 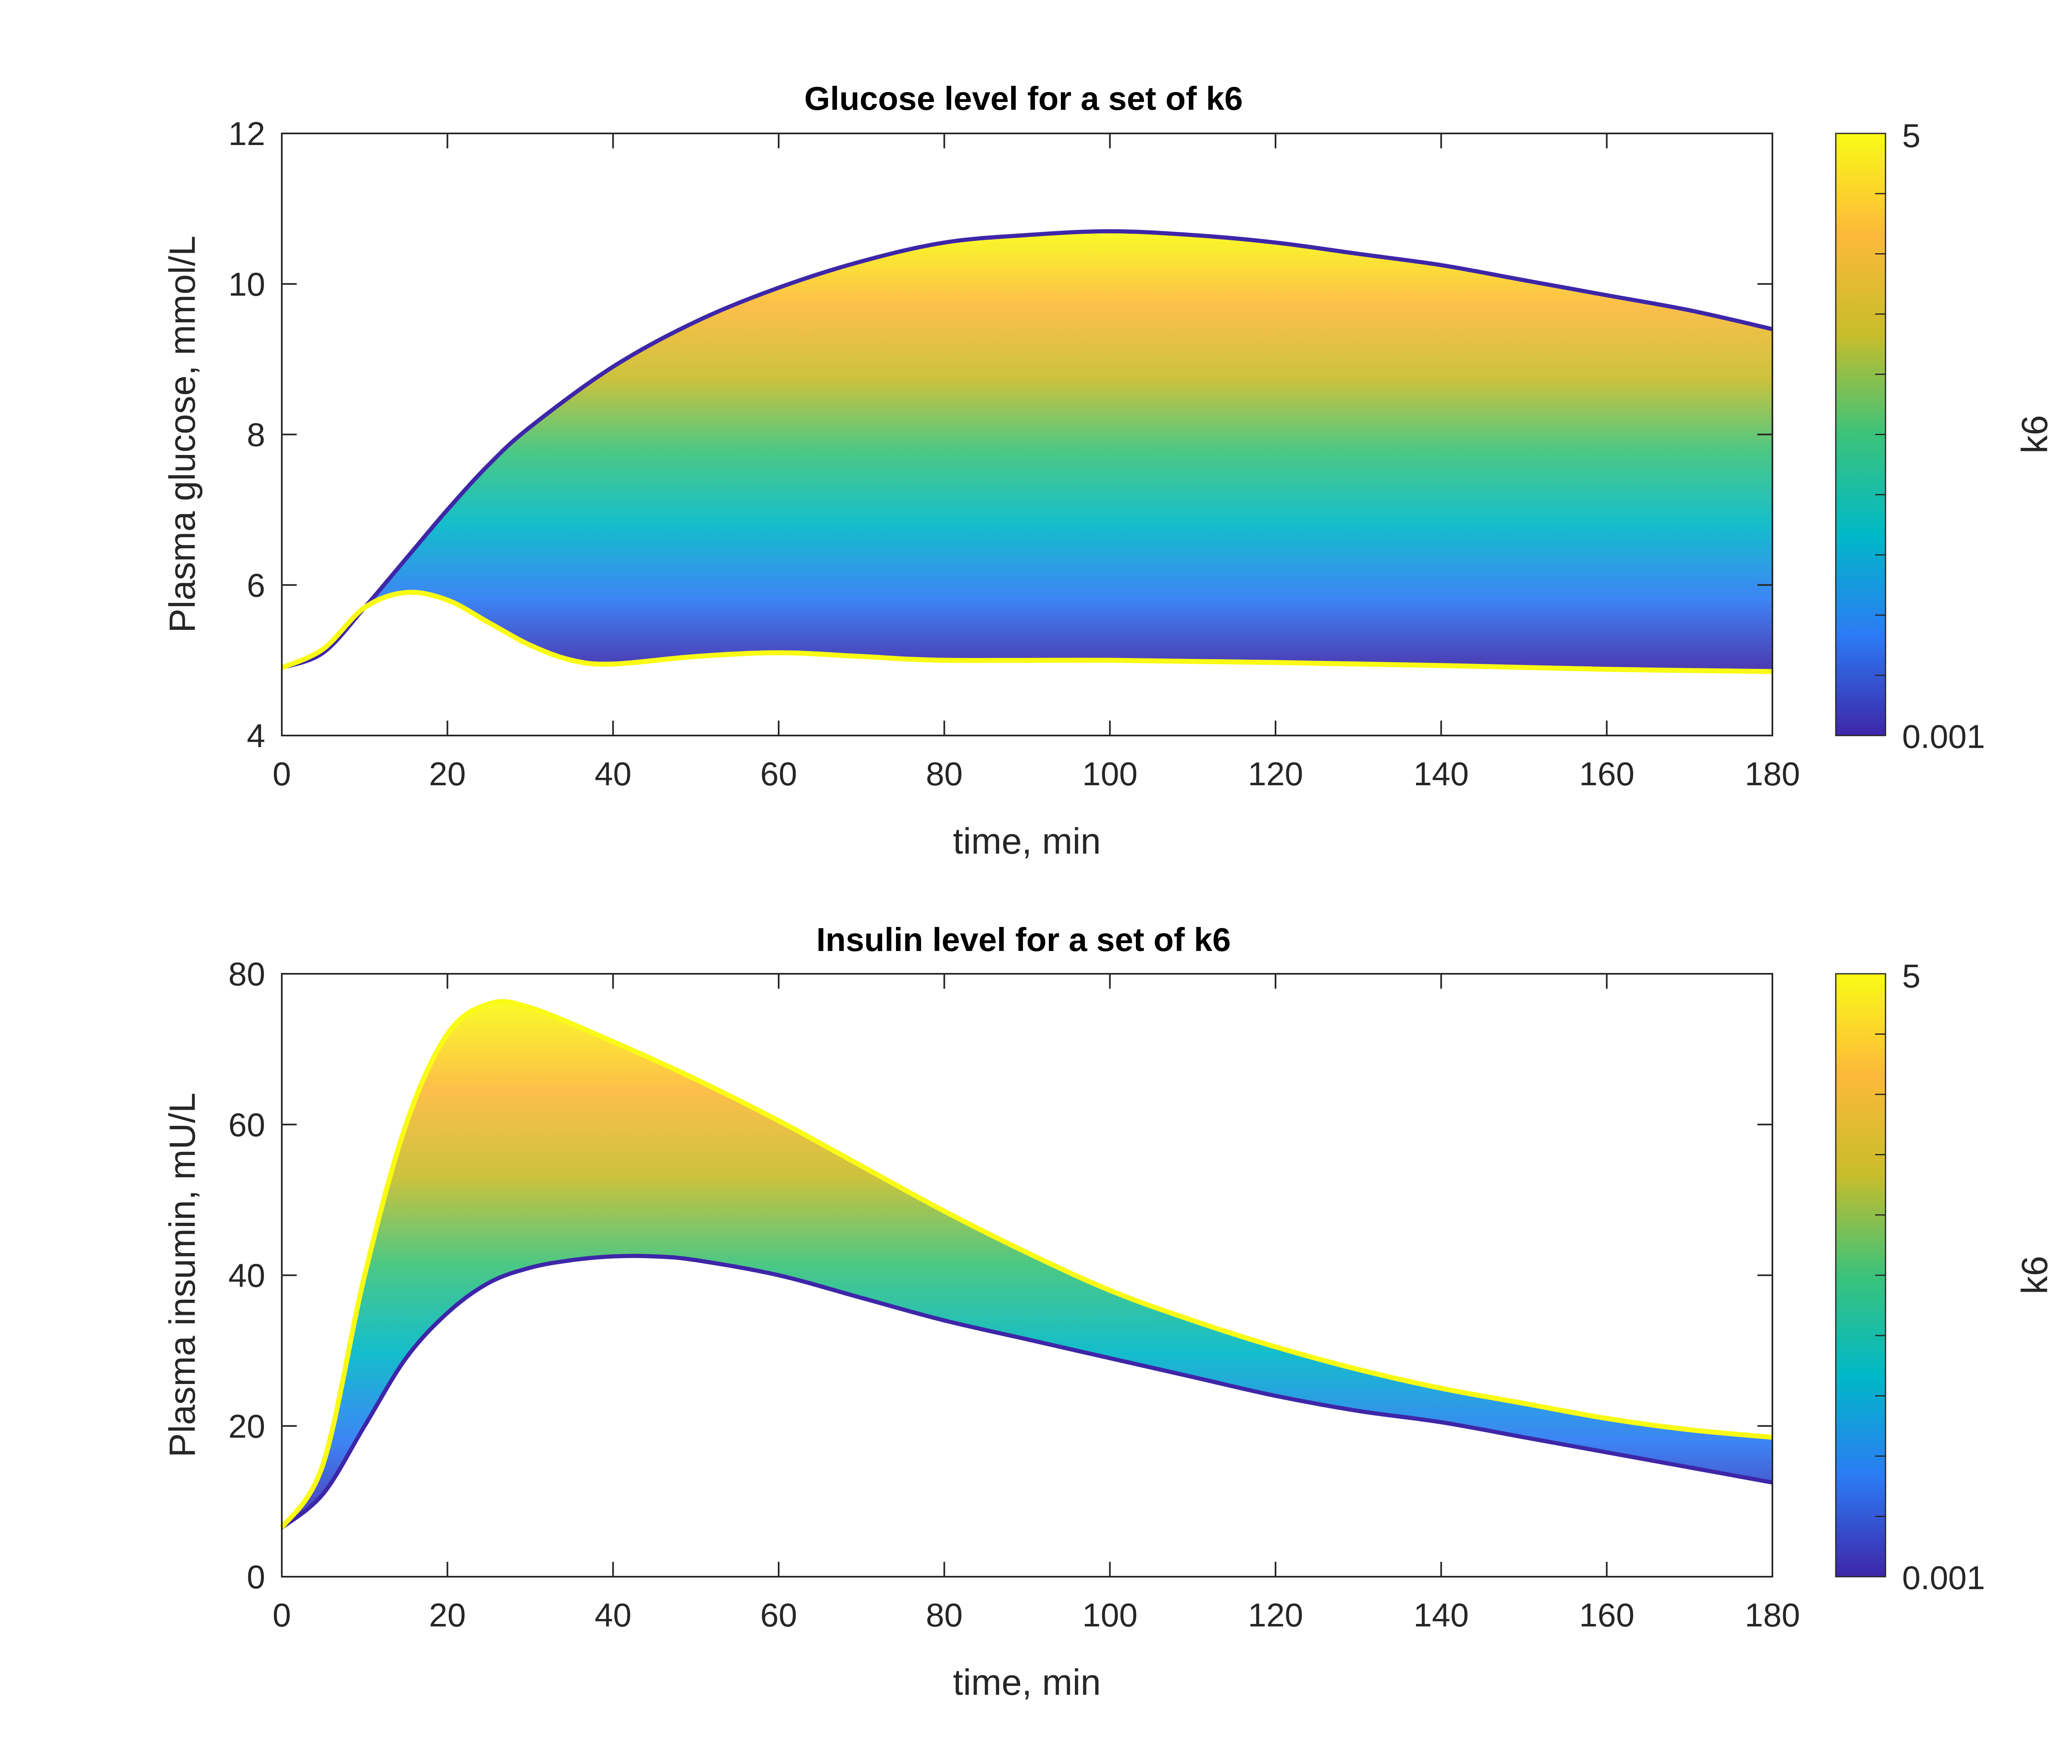 I want to click on y-tick-label: 6, so click(x=256, y=585).